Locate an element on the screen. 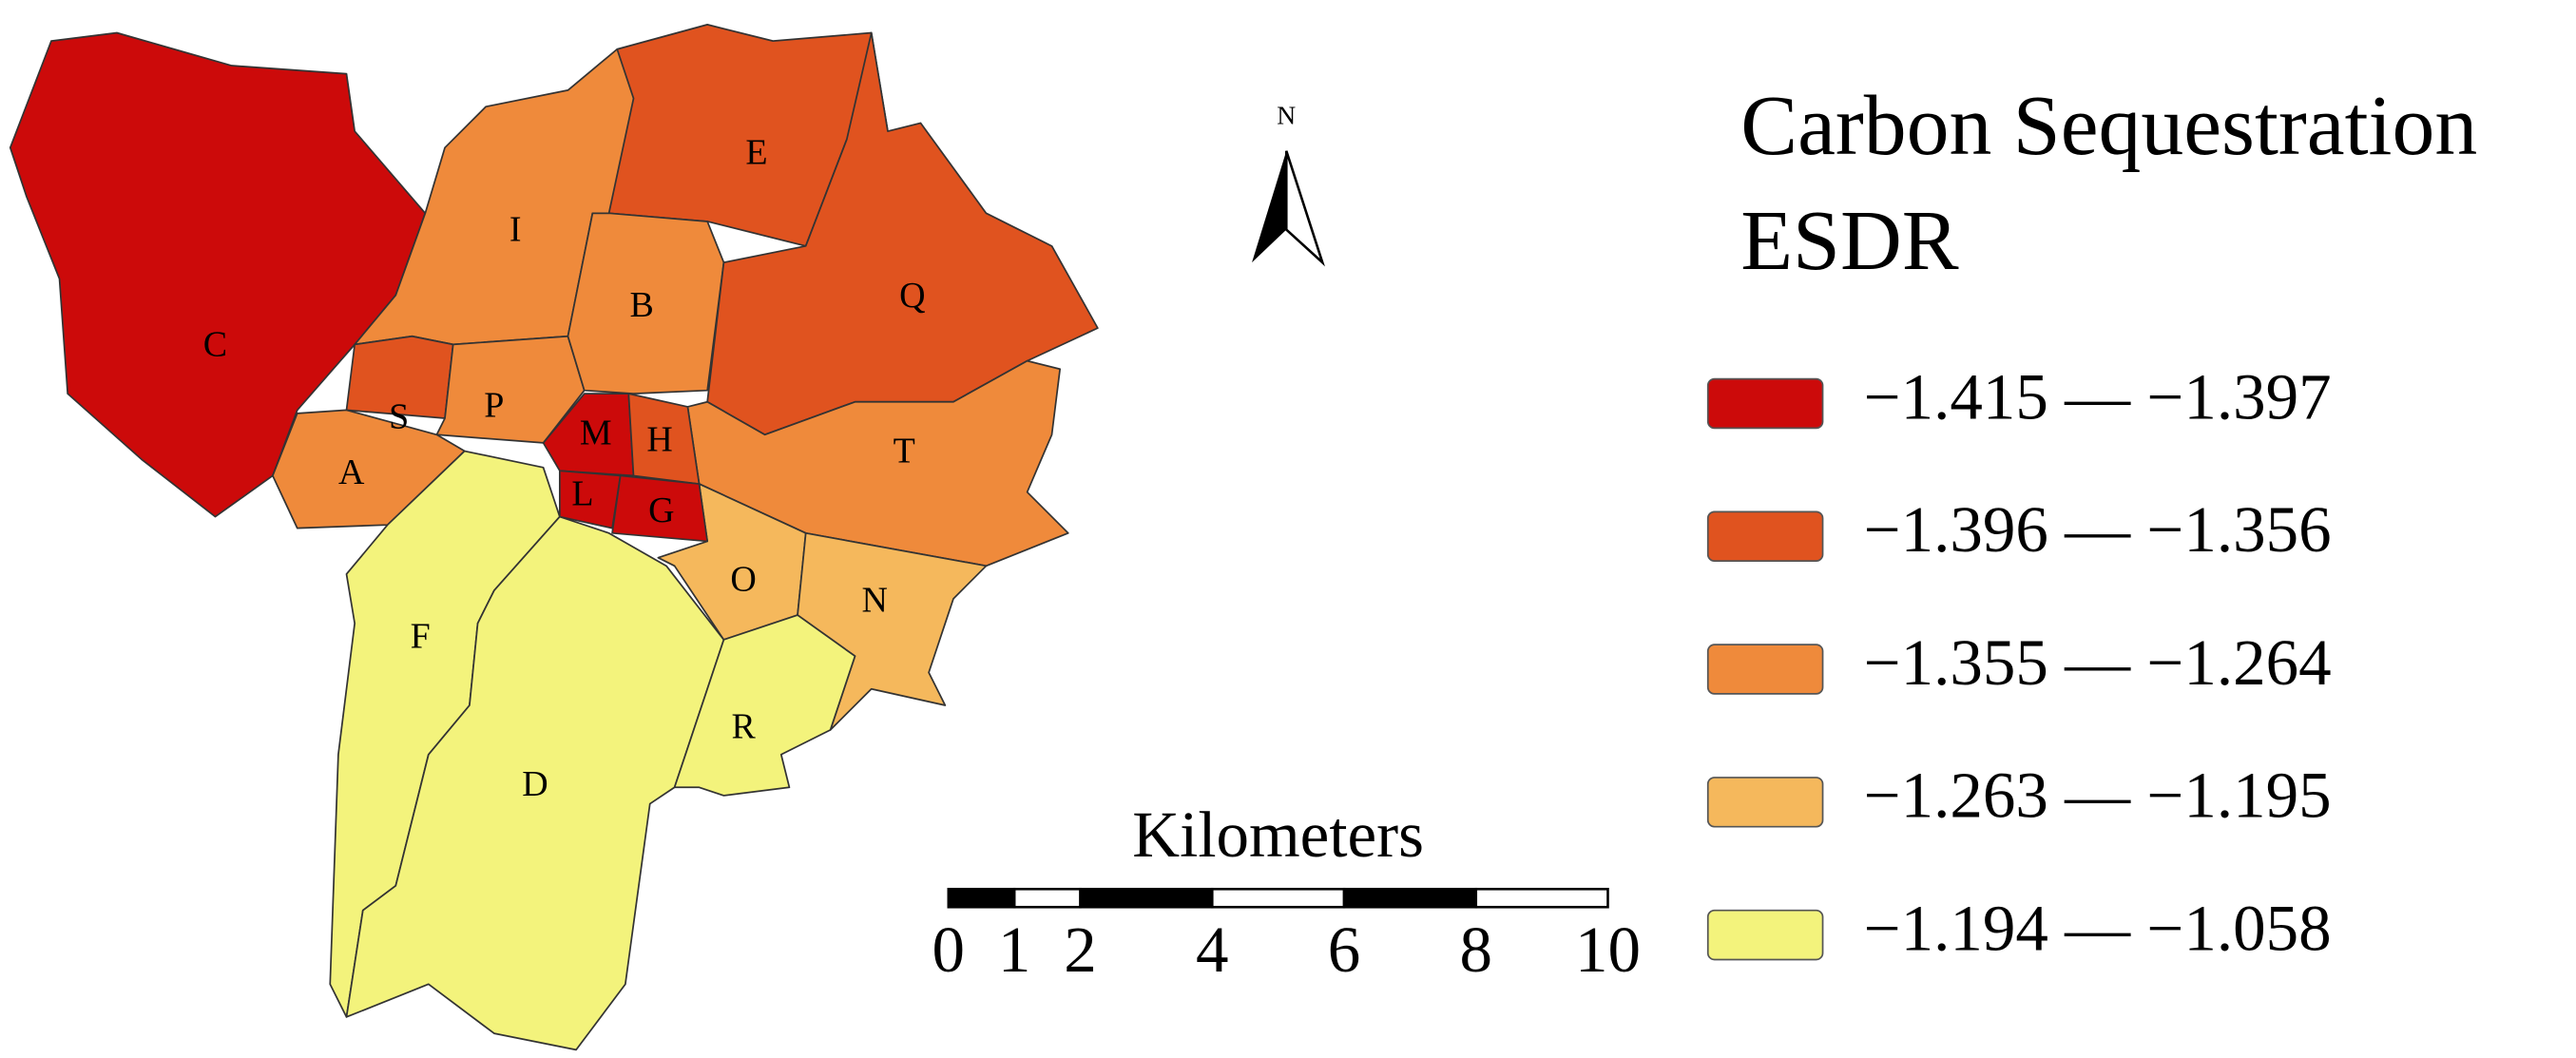 The height and width of the screenshot is (1058, 2576). region-label: D is located at coordinates (535, 784).